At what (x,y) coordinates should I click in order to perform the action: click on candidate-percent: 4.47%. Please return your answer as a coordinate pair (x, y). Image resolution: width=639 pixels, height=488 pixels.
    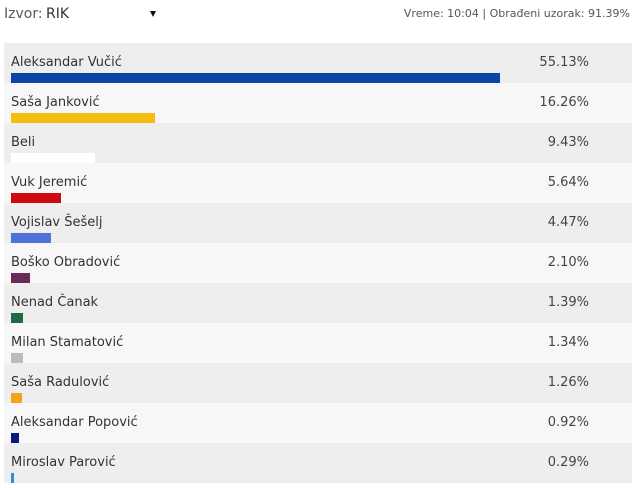
    Looking at the image, I should click on (568, 222).